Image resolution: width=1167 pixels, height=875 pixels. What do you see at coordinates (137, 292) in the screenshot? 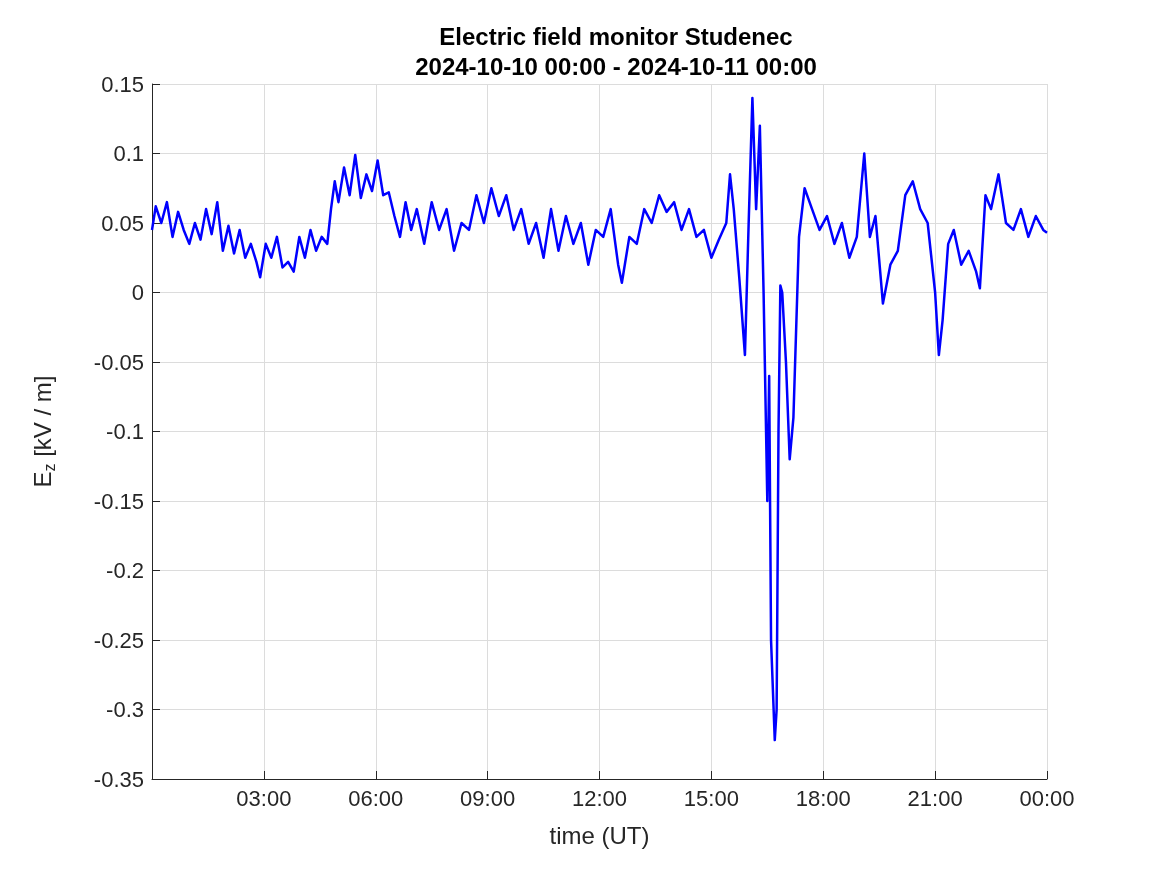
I see `y-tick-label: 0` at bounding box center [137, 292].